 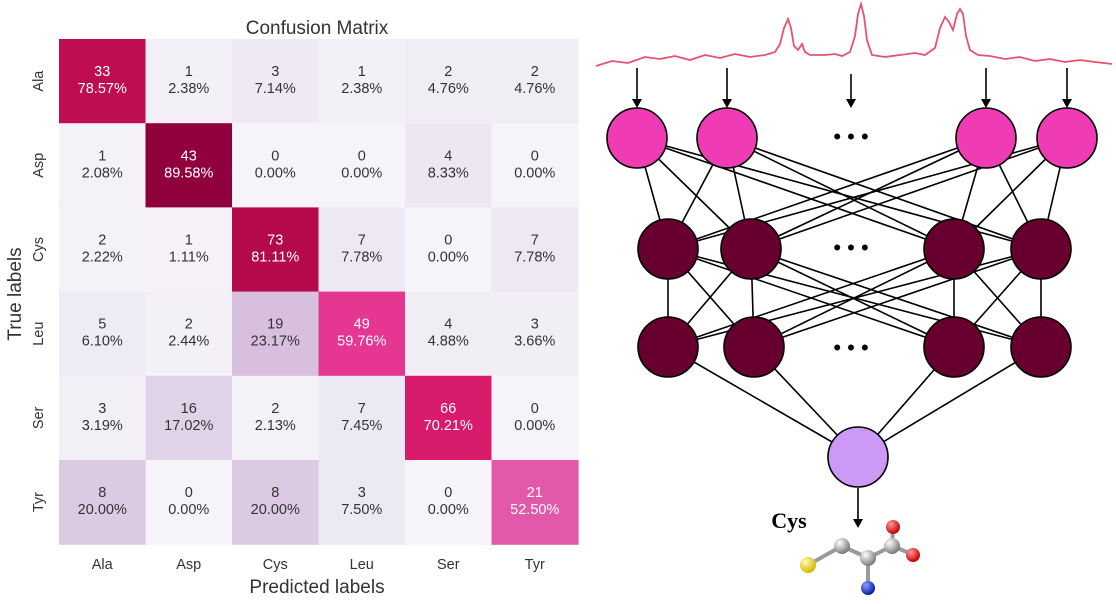 I want to click on cell-percent-label: 8.33%, so click(x=448, y=173).